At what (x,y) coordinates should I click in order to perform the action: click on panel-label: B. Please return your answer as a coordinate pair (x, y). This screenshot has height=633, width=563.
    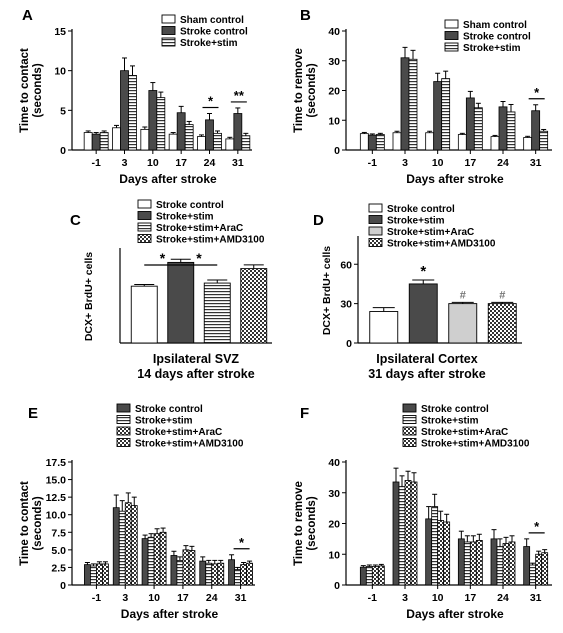
    Looking at the image, I should click on (305, 15).